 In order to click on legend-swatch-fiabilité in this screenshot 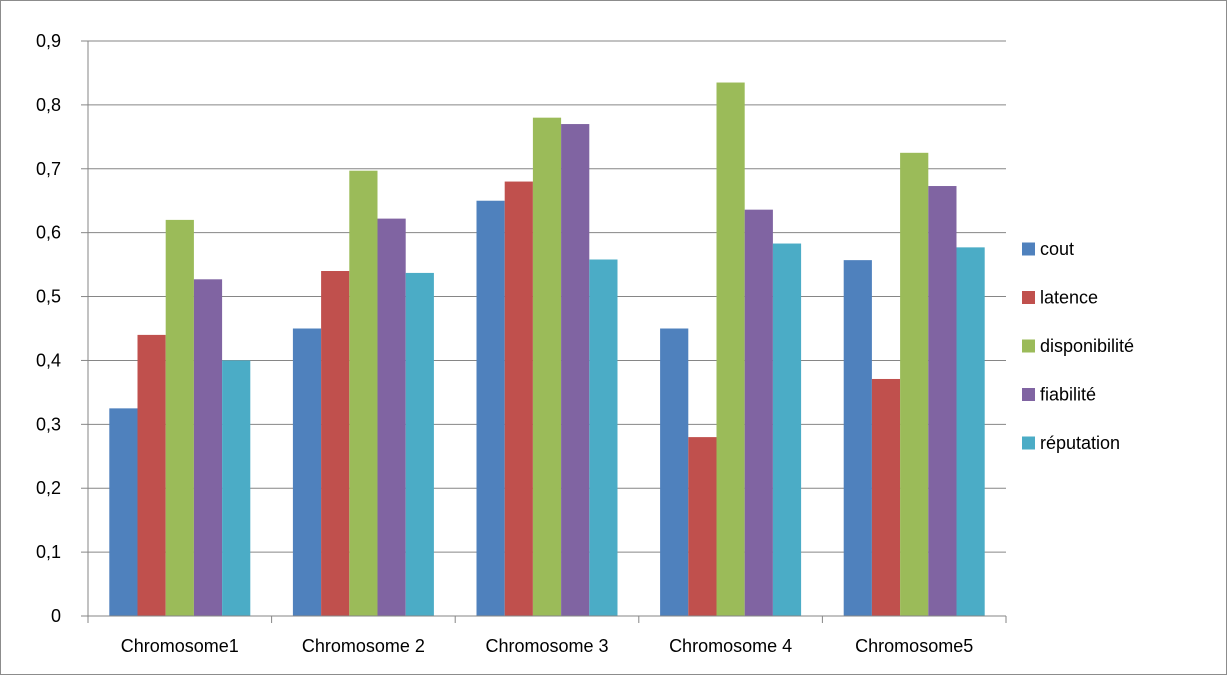, I will do `click(1028, 394)`.